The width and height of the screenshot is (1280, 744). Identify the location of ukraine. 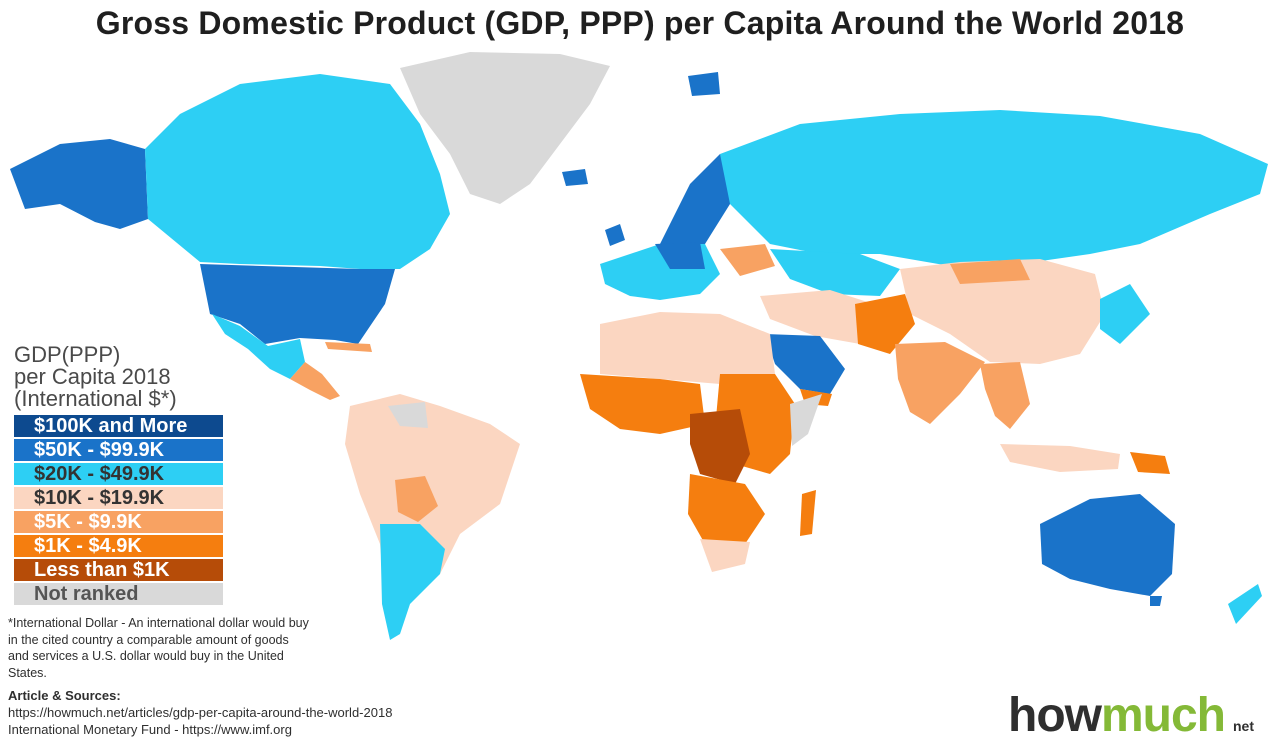
(747, 260).